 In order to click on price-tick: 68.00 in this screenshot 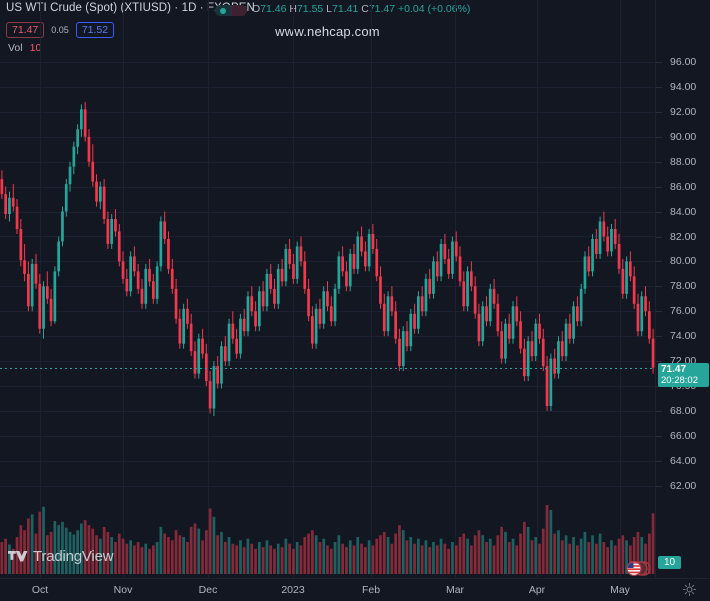, I will do `click(683, 411)`.